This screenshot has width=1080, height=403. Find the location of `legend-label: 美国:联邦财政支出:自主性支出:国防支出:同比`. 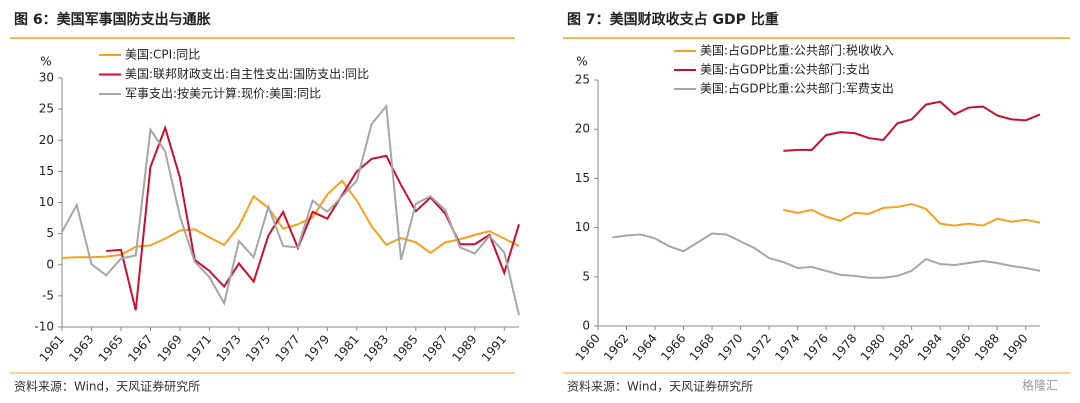

legend-label: 美国:联邦财政支出:自主性支出:国防支出:同比 is located at coordinates (247, 73).